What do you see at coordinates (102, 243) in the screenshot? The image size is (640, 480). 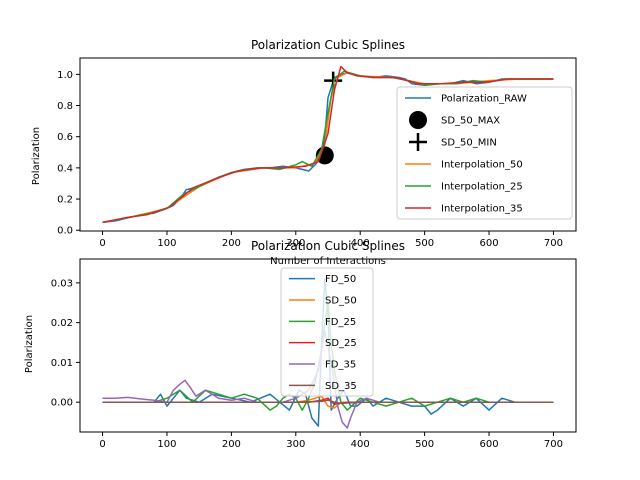 I see `top-x-tick-label: 0` at bounding box center [102, 243].